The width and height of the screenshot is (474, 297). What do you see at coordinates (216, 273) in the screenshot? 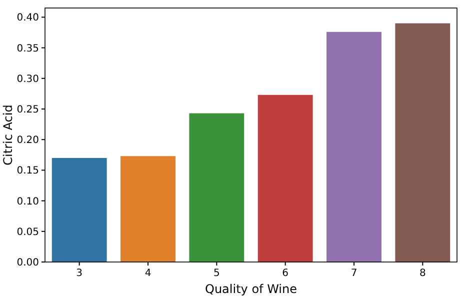
I see `x-tick-label: 5` at bounding box center [216, 273].